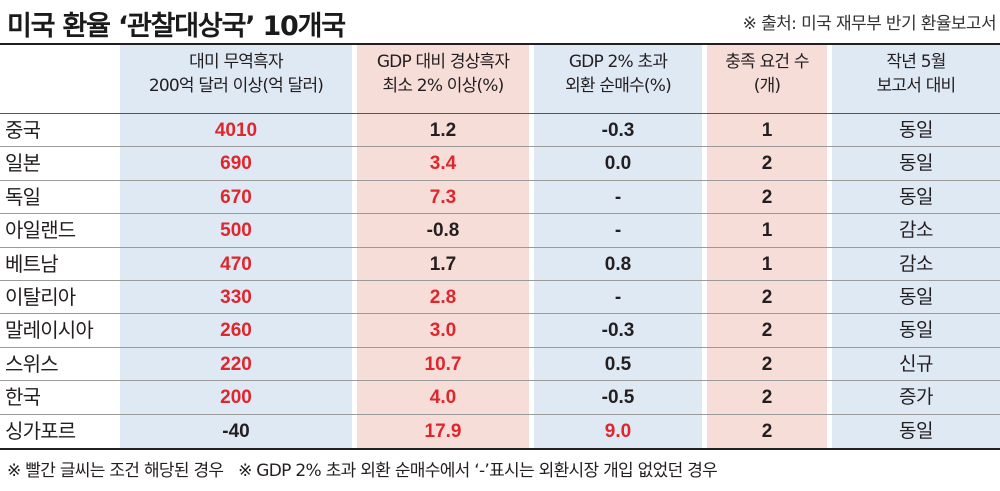 The image size is (1000, 491). Describe the element at coordinates (443, 62) in the screenshot. I see `header-line: GDP 대비 경상흑자` at that location.